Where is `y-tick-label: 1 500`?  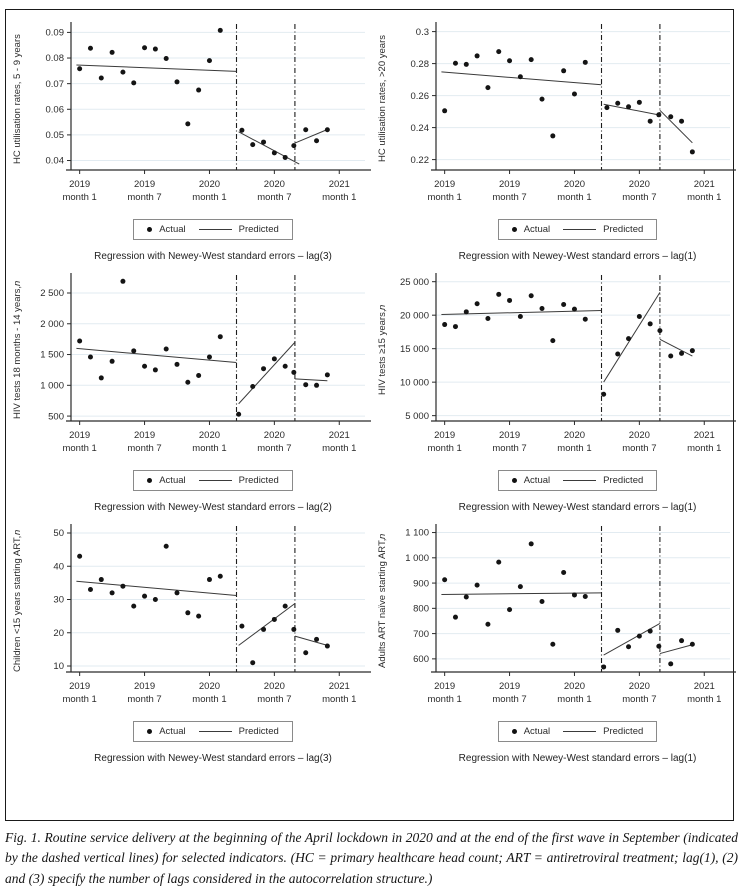 y-tick-label: 1 500 is located at coordinates (52, 355).